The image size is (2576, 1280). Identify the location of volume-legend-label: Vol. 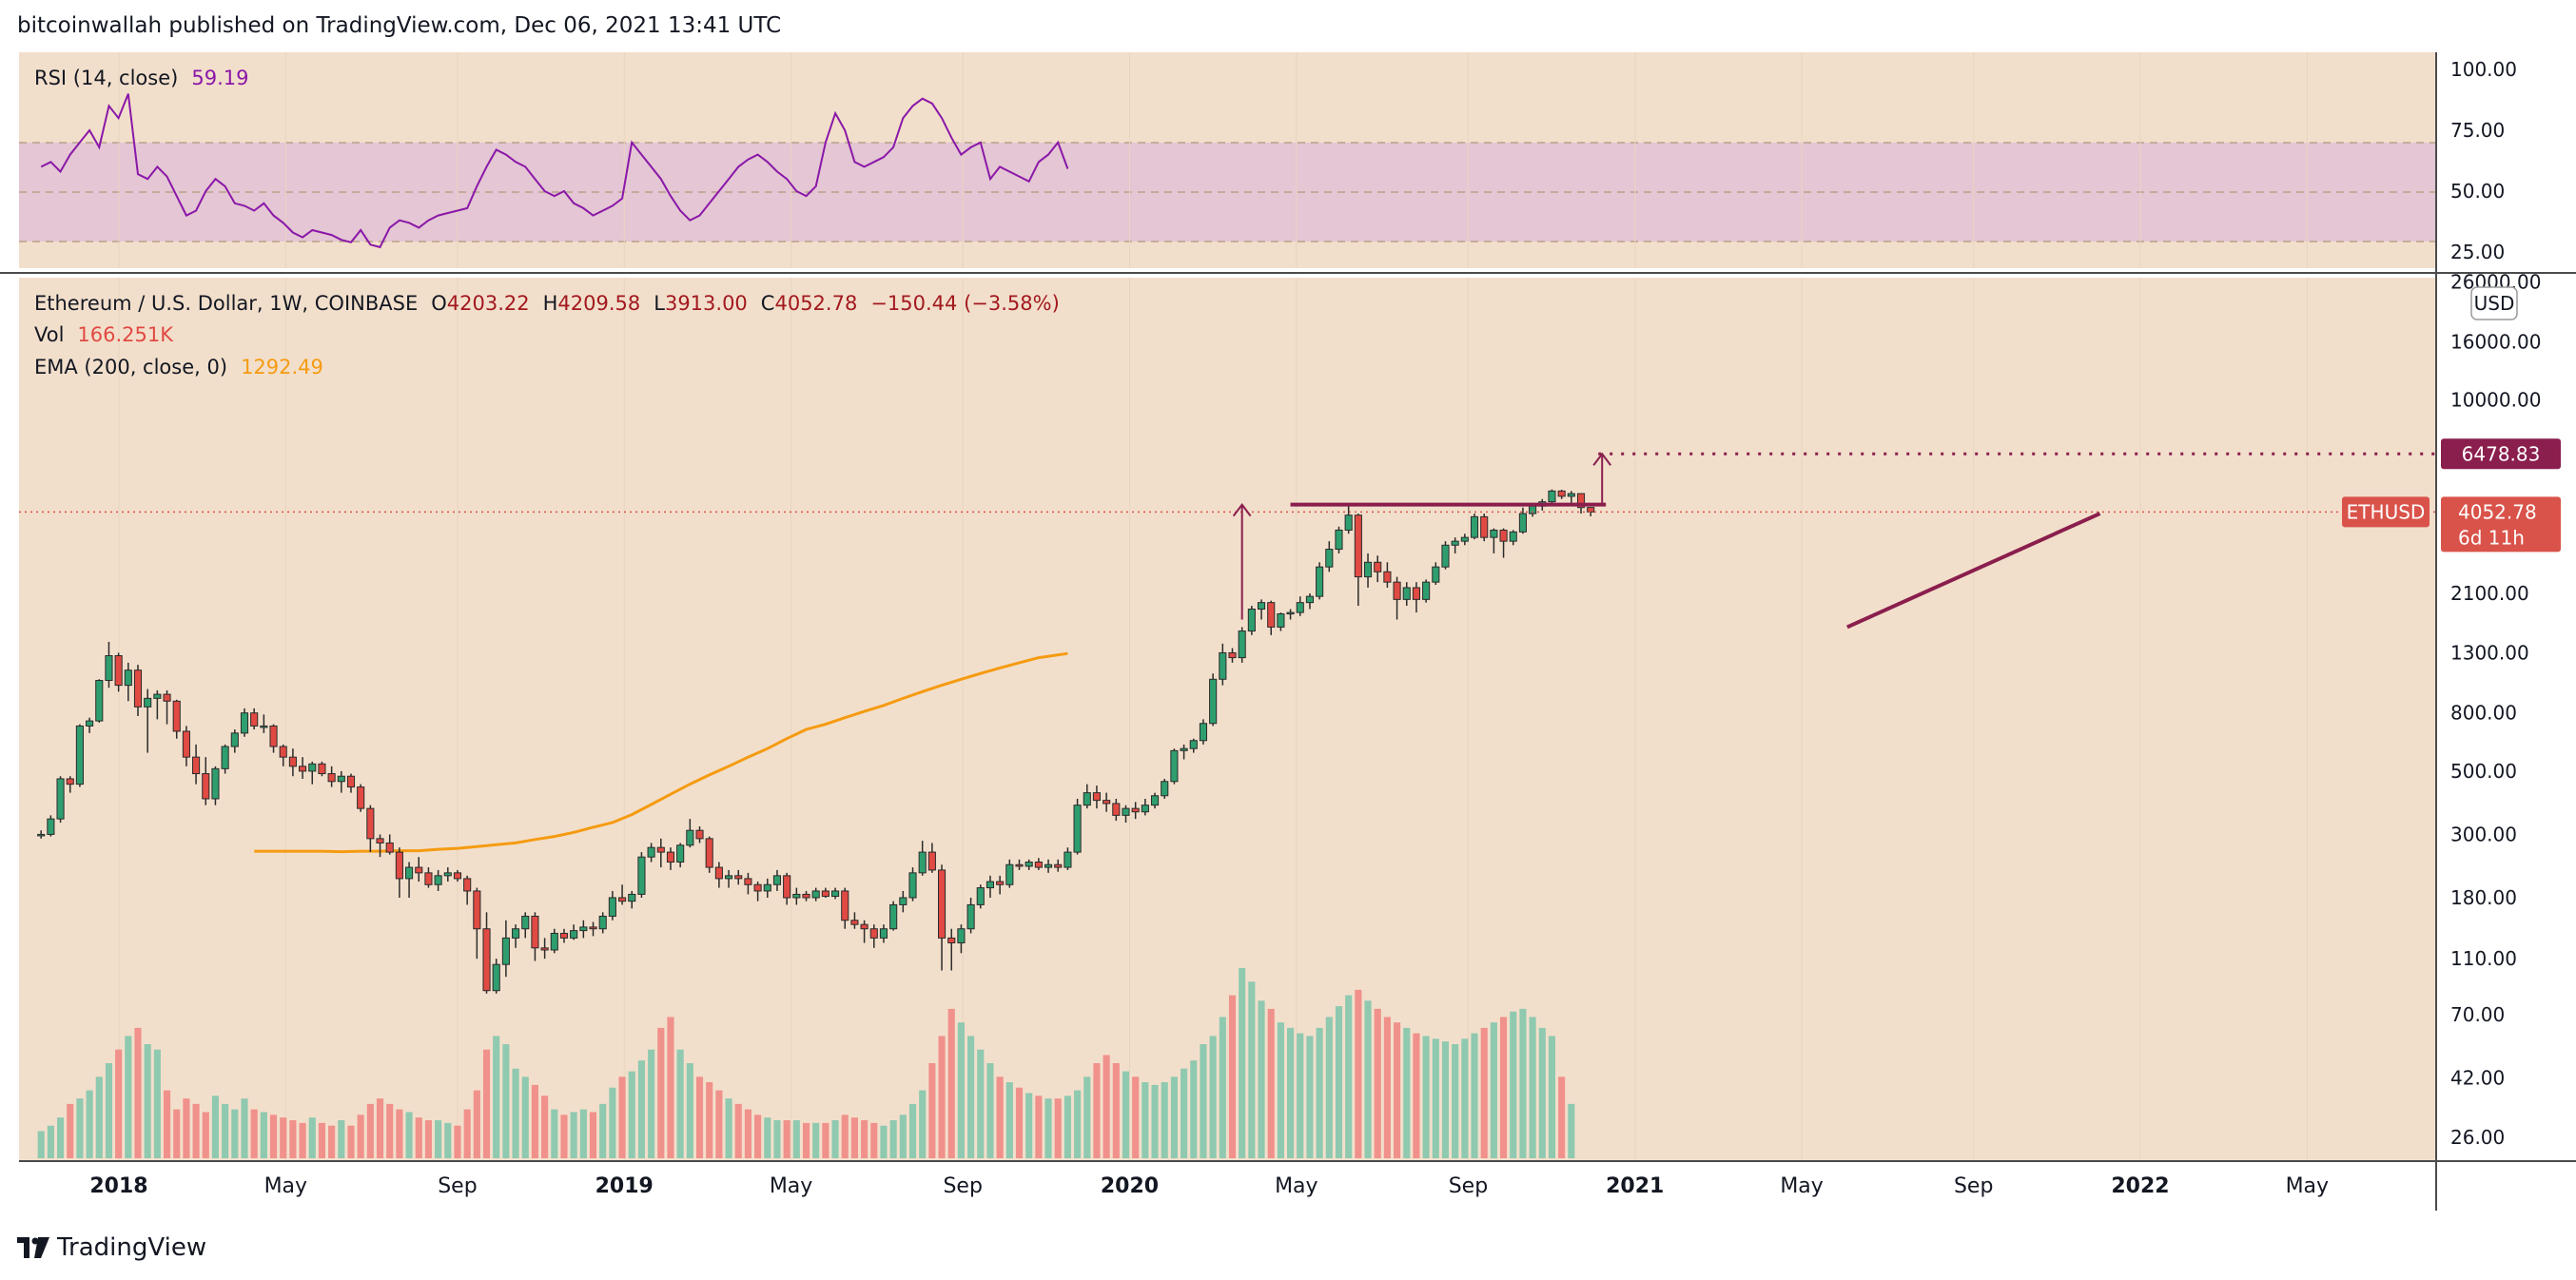
(49, 334).